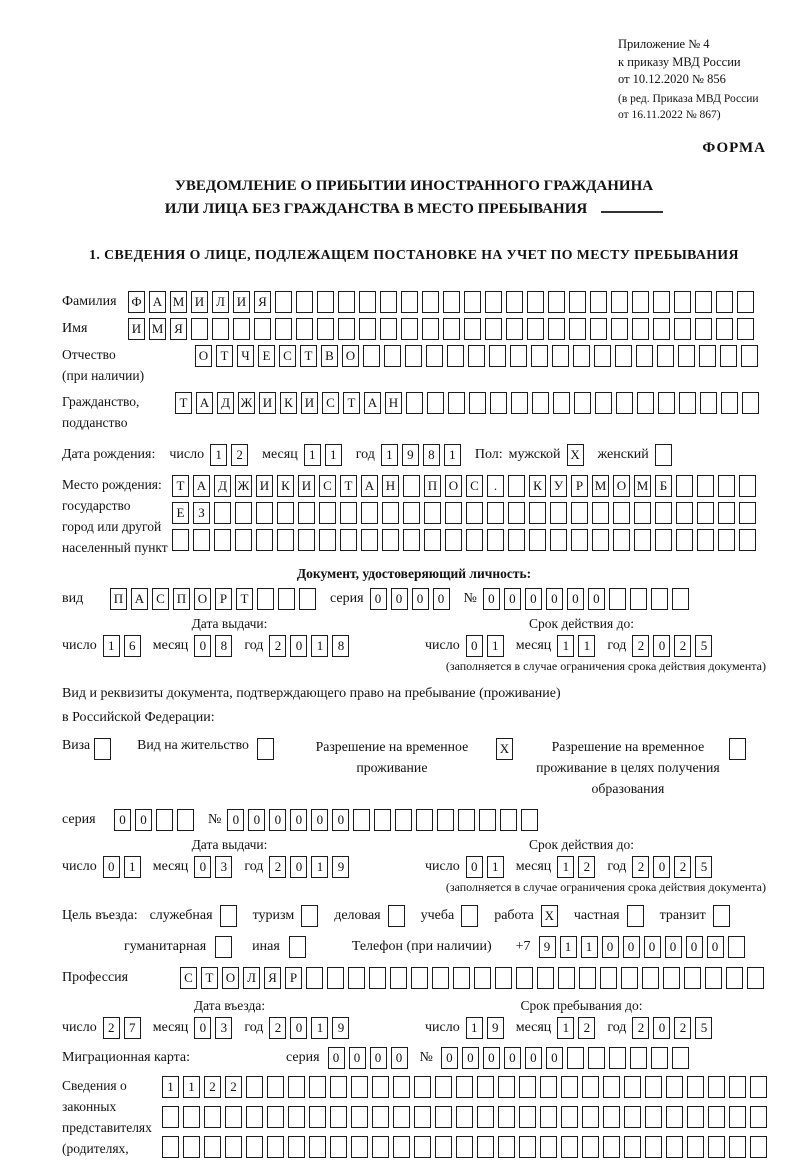  Describe the element at coordinates (704, 645) in the screenshot. I see `form-cell: 5` at that location.